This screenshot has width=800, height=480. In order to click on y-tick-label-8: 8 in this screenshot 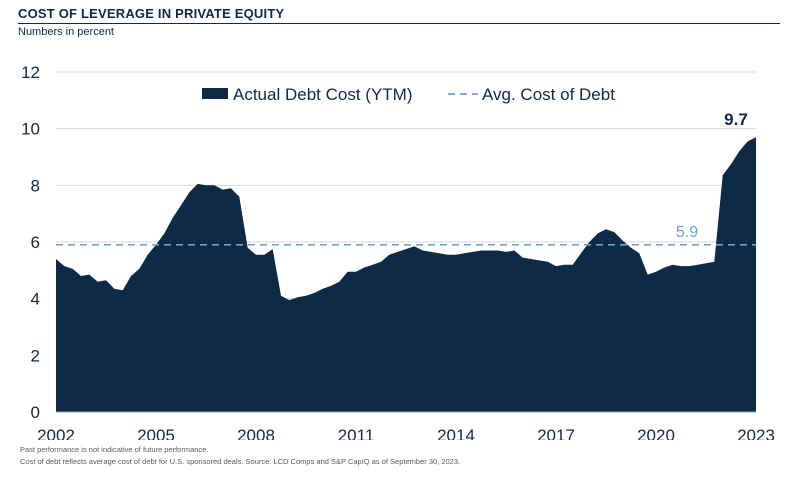, I will do `click(35, 185)`.